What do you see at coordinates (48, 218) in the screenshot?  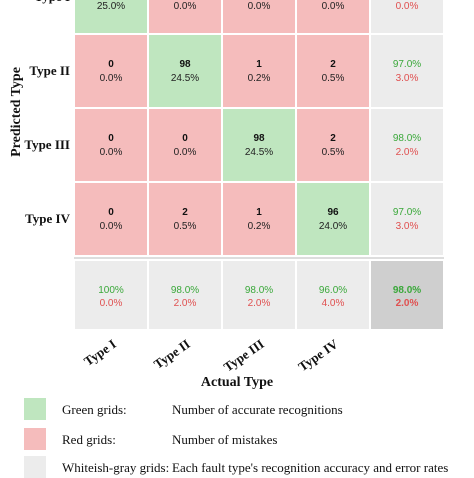 I see `row-label: Type IV` at bounding box center [48, 218].